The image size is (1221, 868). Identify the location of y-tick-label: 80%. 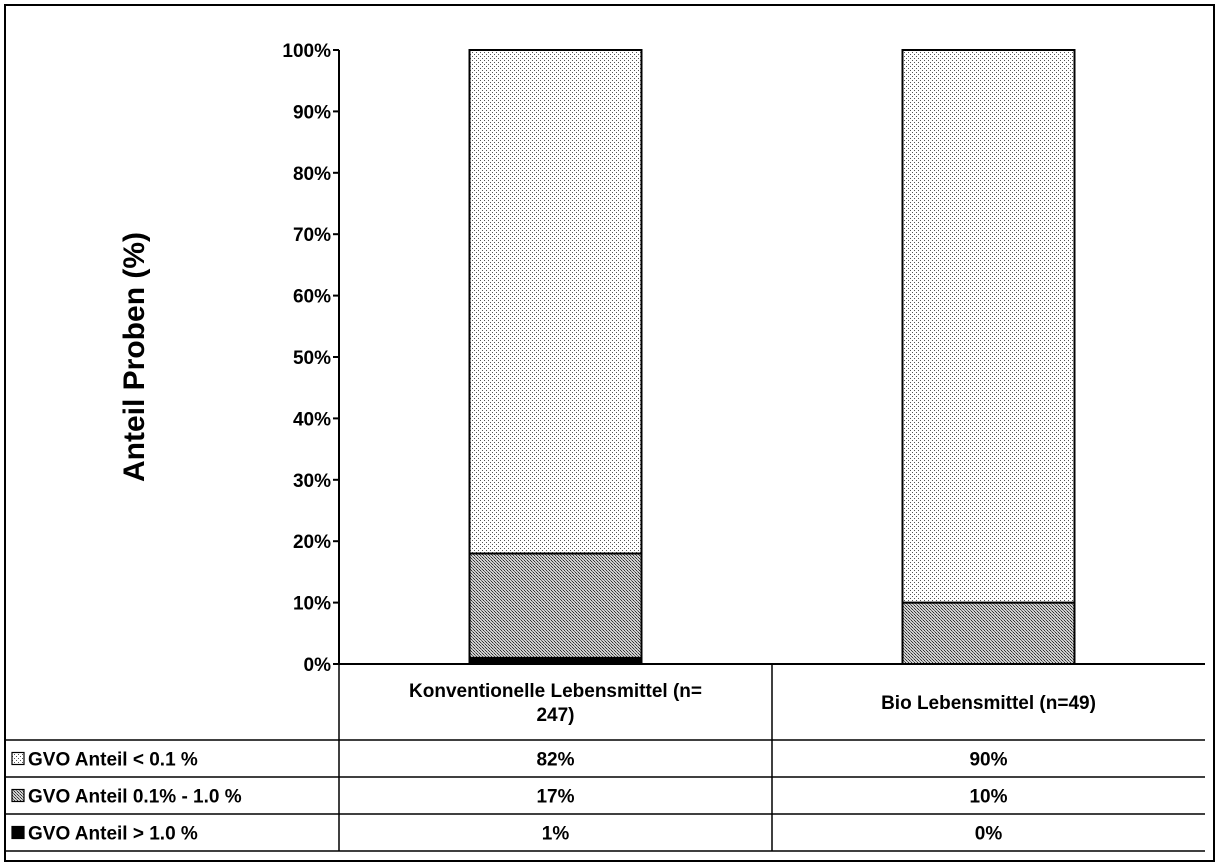
(312, 174).